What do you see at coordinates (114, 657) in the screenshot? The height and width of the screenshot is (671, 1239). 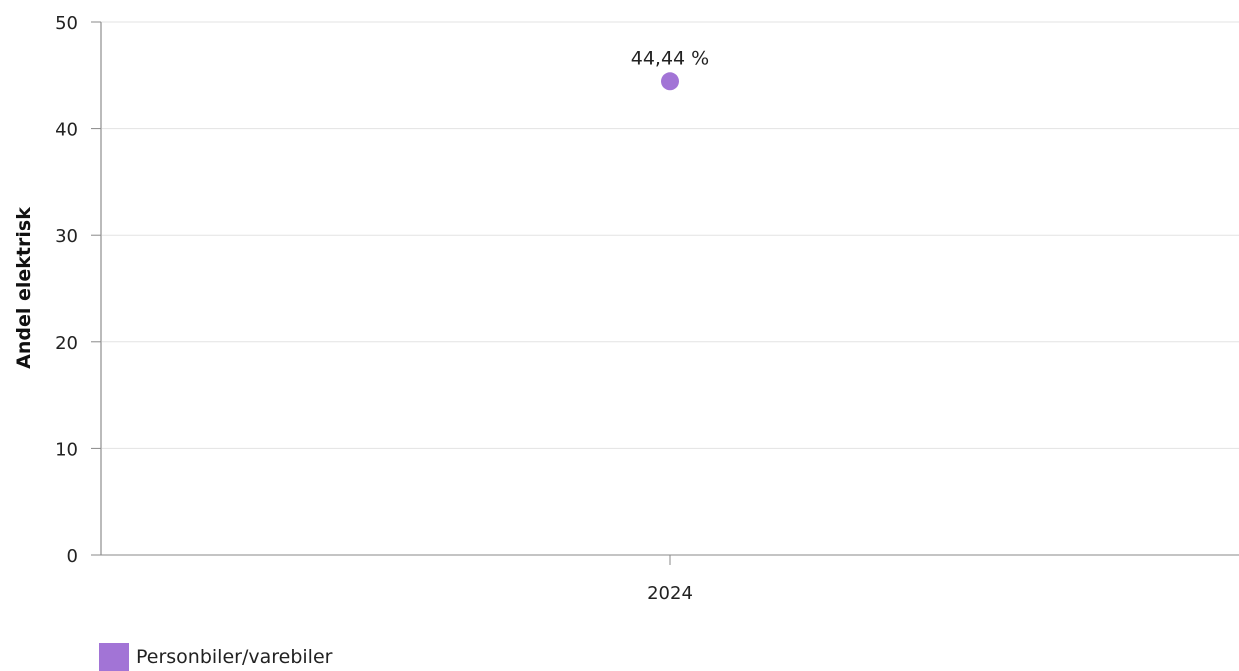 I see `legend-swatch` at bounding box center [114, 657].